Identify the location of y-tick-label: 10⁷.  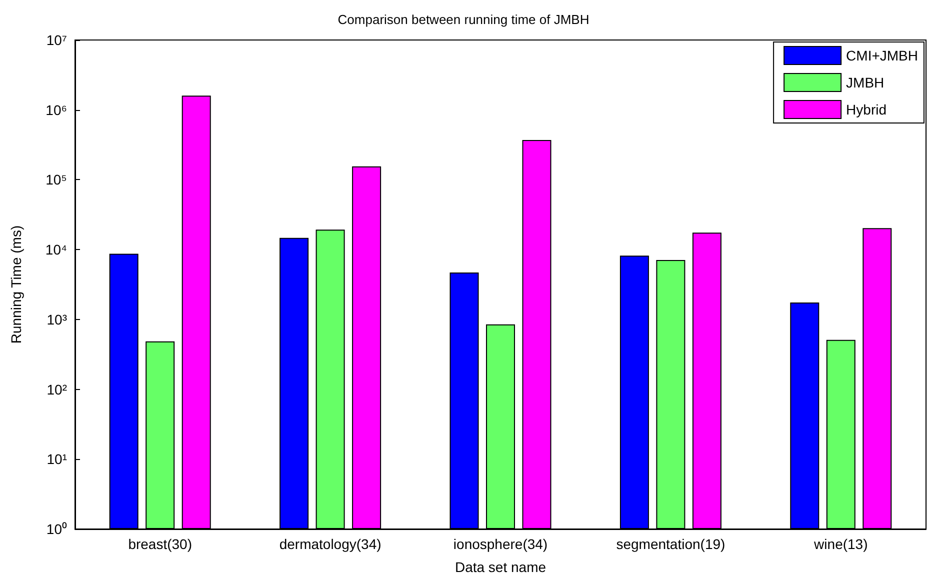
(56, 40).